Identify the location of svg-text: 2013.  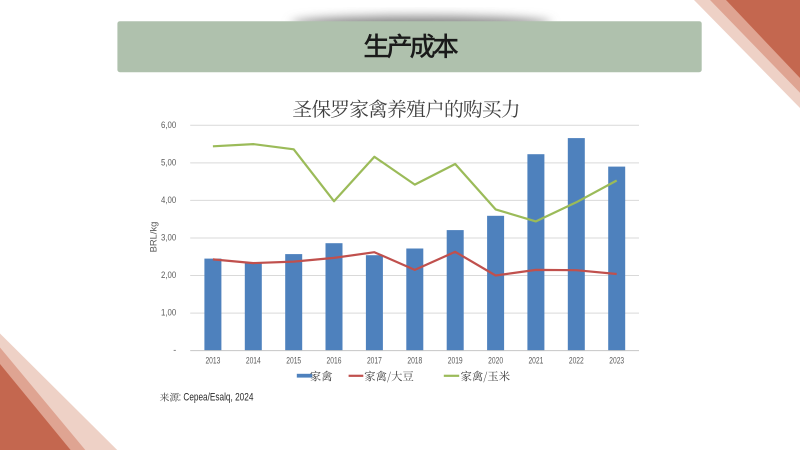
(212, 360).